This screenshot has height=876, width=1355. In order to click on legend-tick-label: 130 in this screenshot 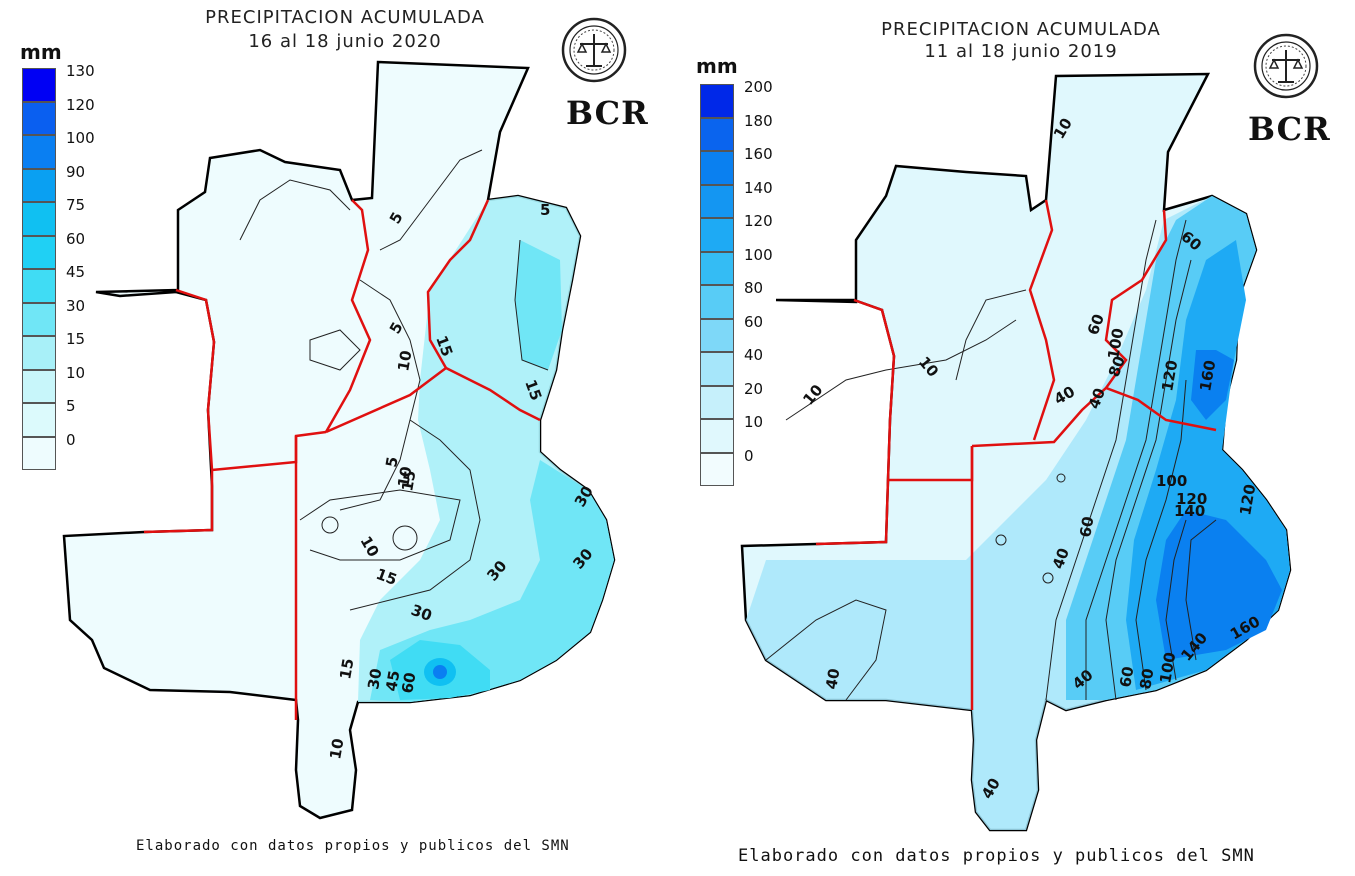, I will do `click(80, 71)`.